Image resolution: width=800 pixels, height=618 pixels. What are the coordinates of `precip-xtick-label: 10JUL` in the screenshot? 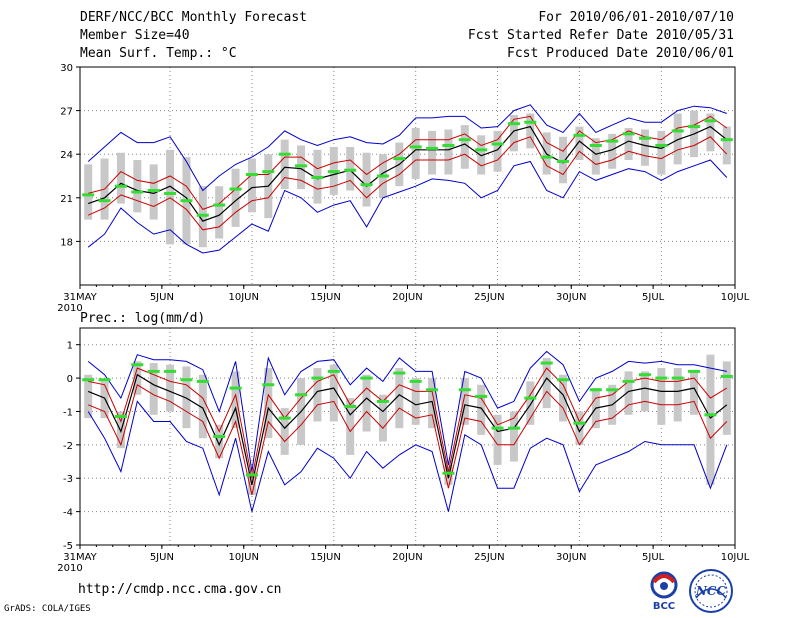 It's located at (735, 557).